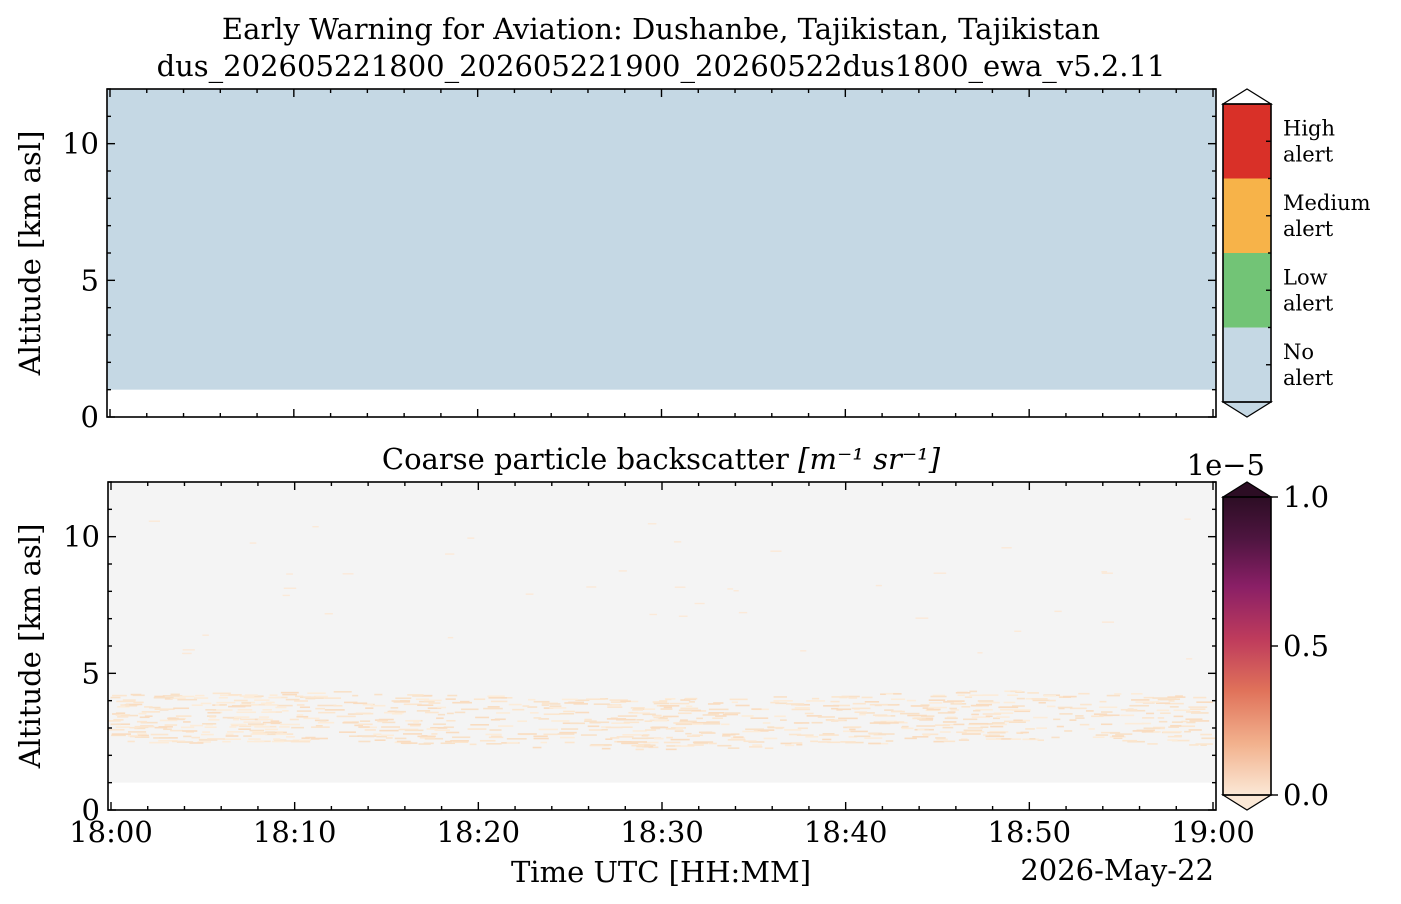 The image size is (1401, 904). What do you see at coordinates (661, 872) in the screenshot?
I see `backscatter-x-axis-label: Time UTC [HH:MM]` at bounding box center [661, 872].